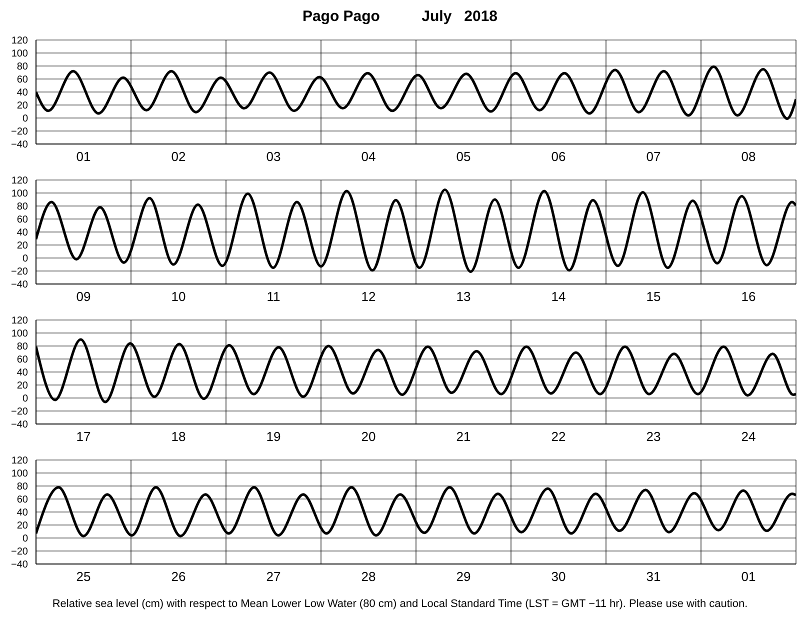 This screenshot has height=618, width=800. I want to click on x-tick-label: 20, so click(368, 436).